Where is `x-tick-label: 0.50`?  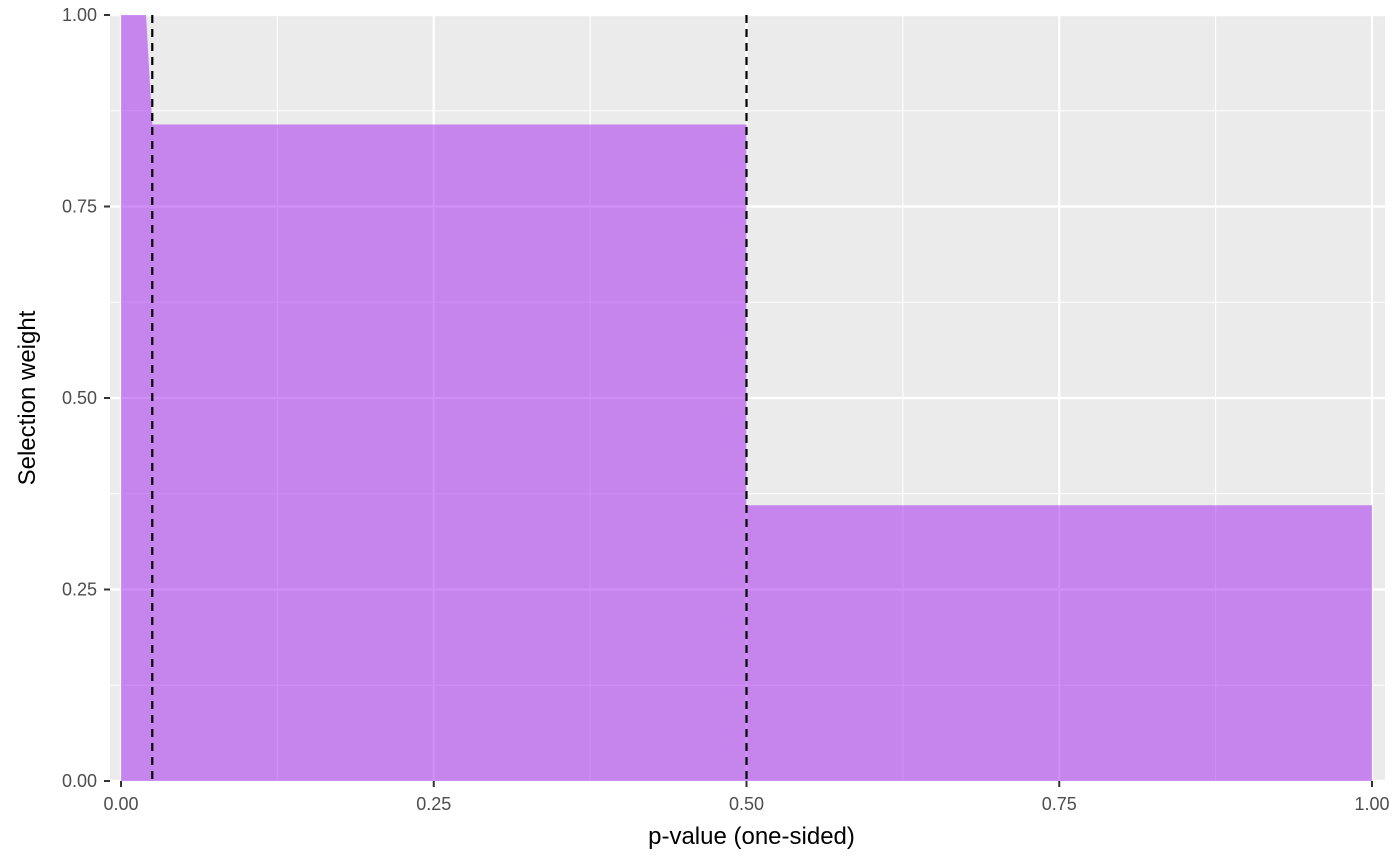 x-tick-label: 0.50 is located at coordinates (746, 804).